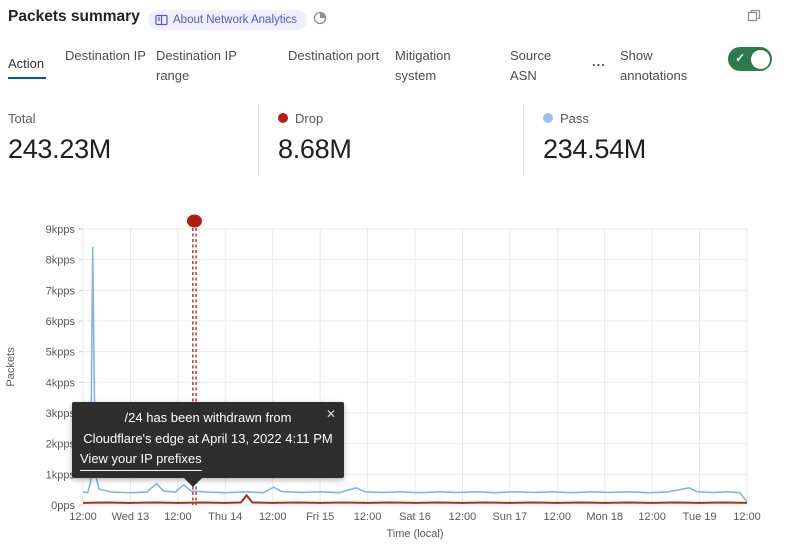 Image resolution: width=785 pixels, height=555 pixels. I want to click on svg-text: 3kpps, so click(61, 414).